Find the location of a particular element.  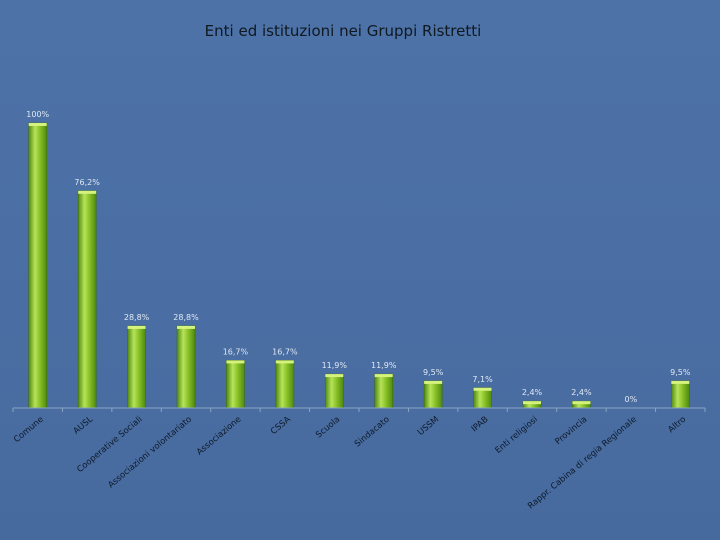

category-label-13: Rappr. Cabina di regia Regionale is located at coordinates (582, 463).